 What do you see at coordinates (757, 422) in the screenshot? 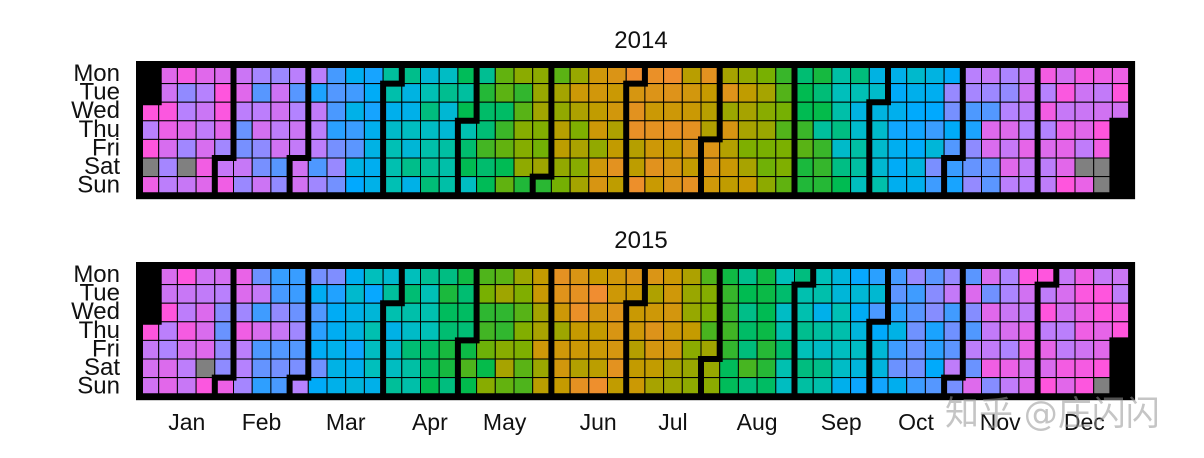
I see `month-label-aug: Aug` at bounding box center [757, 422].